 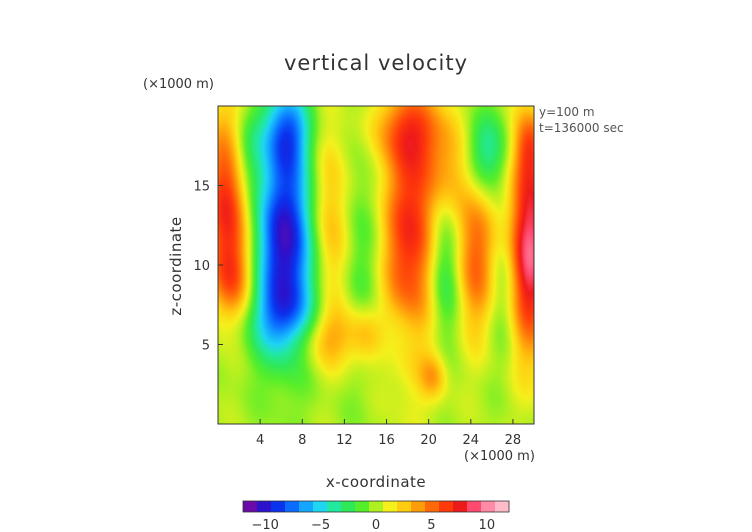 What do you see at coordinates (431, 525) in the screenshot?
I see `colorbar-tick-label: 5` at bounding box center [431, 525].